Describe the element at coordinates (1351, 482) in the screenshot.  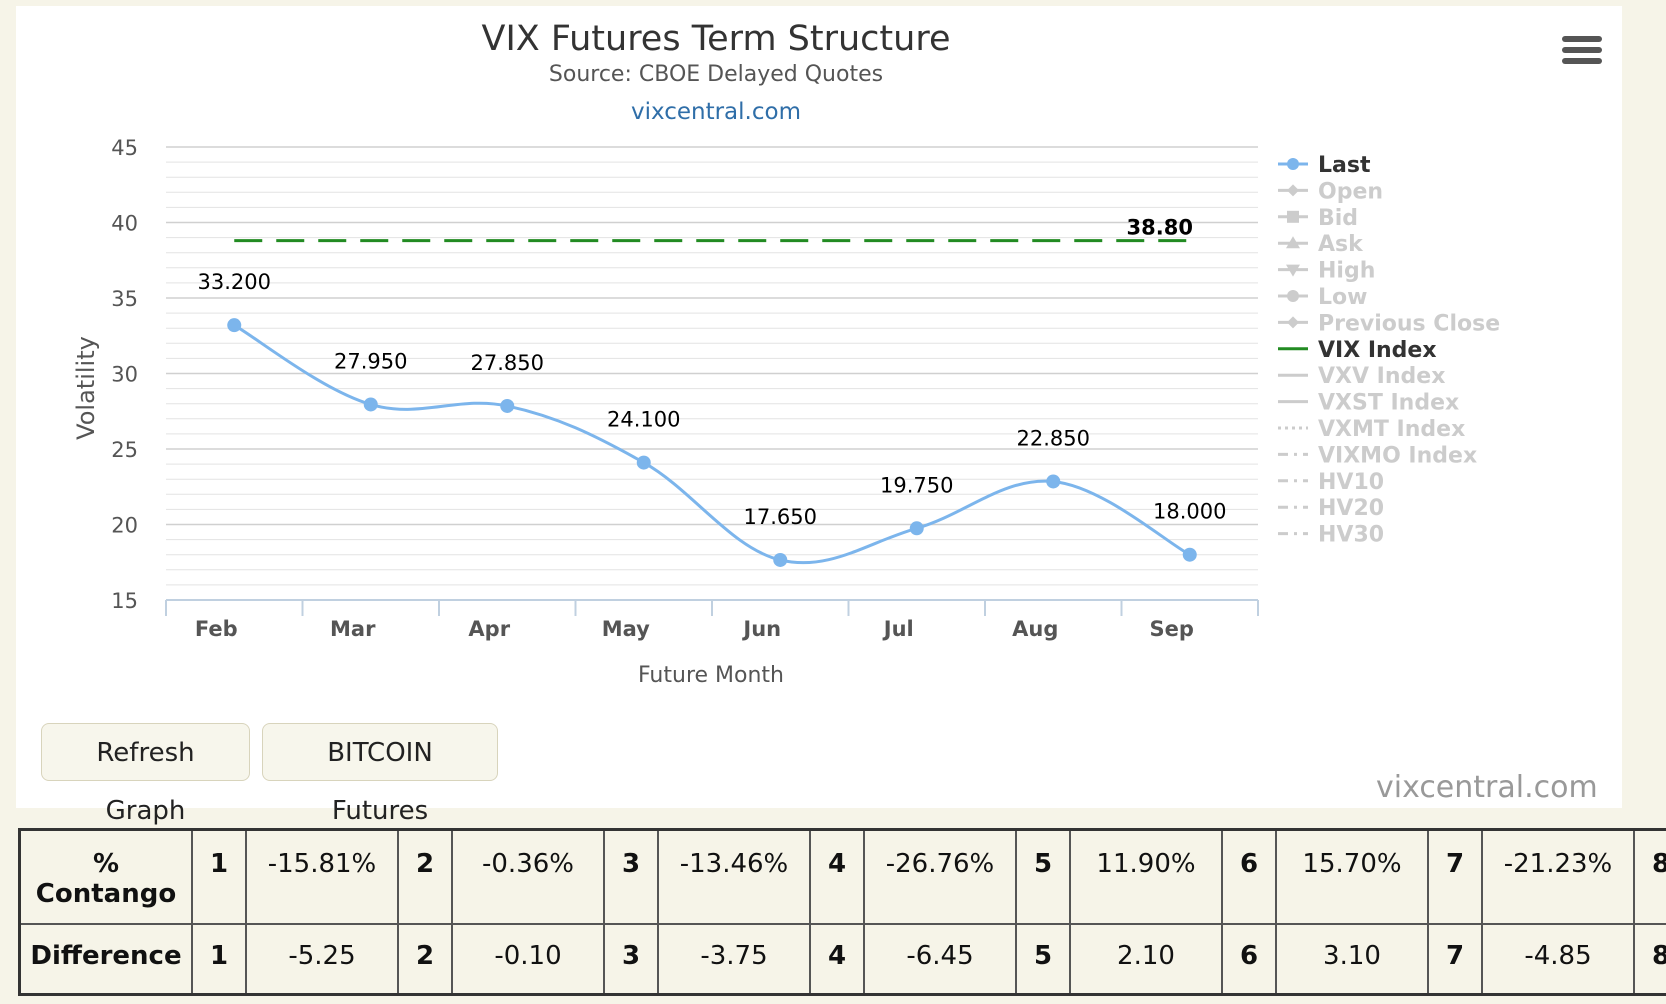
I see `legend-item-label: HV10` at that location.